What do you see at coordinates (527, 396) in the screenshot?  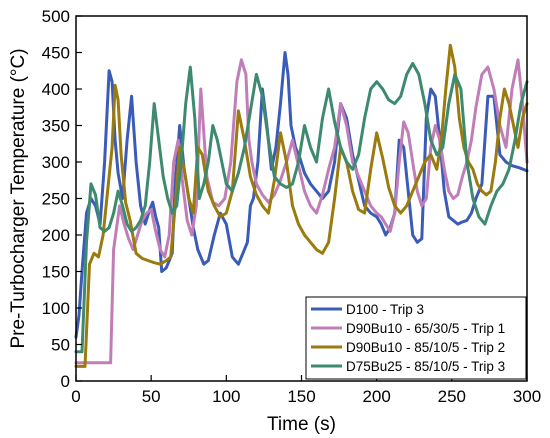 I see `x-tick-label: 300` at bounding box center [527, 396].